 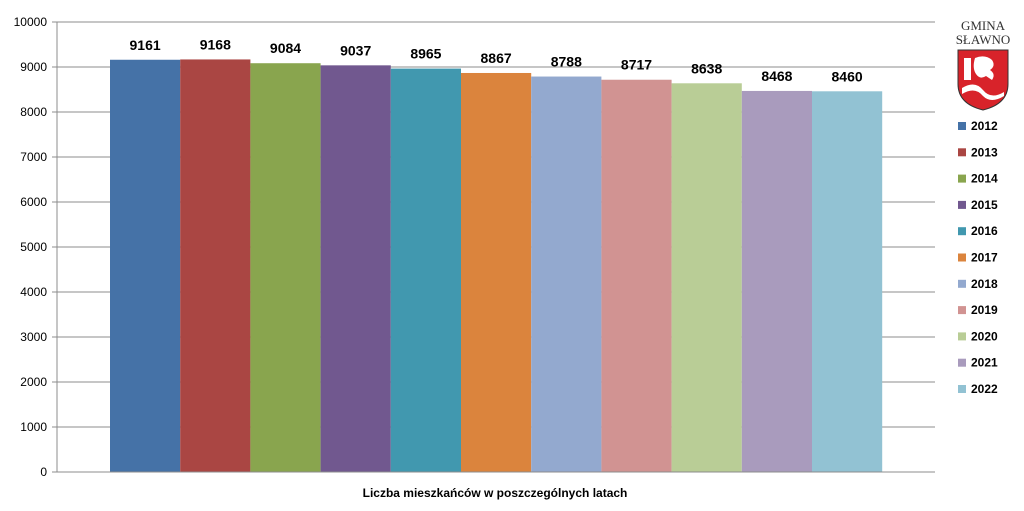 I want to click on y-tick-label: 3000, so click(x=33, y=337).